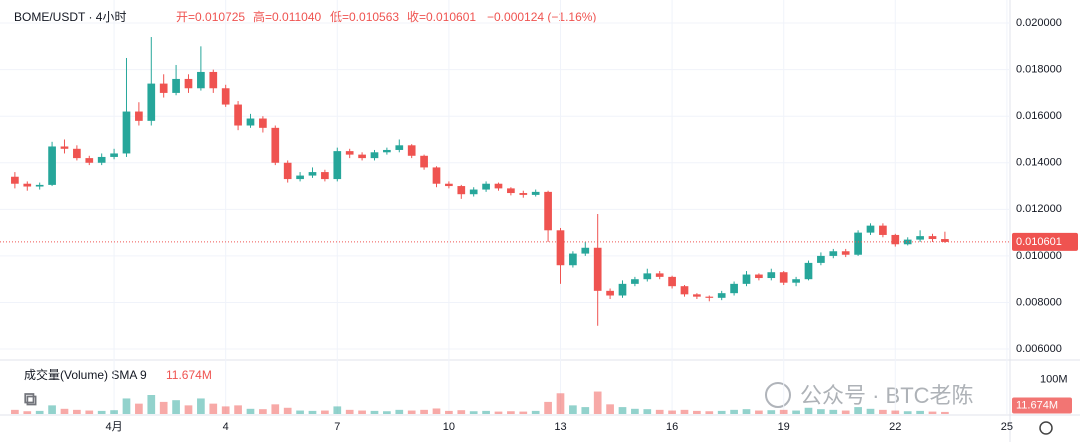  I want to click on ohlc-close: 收=0.010601, so click(441, 17).